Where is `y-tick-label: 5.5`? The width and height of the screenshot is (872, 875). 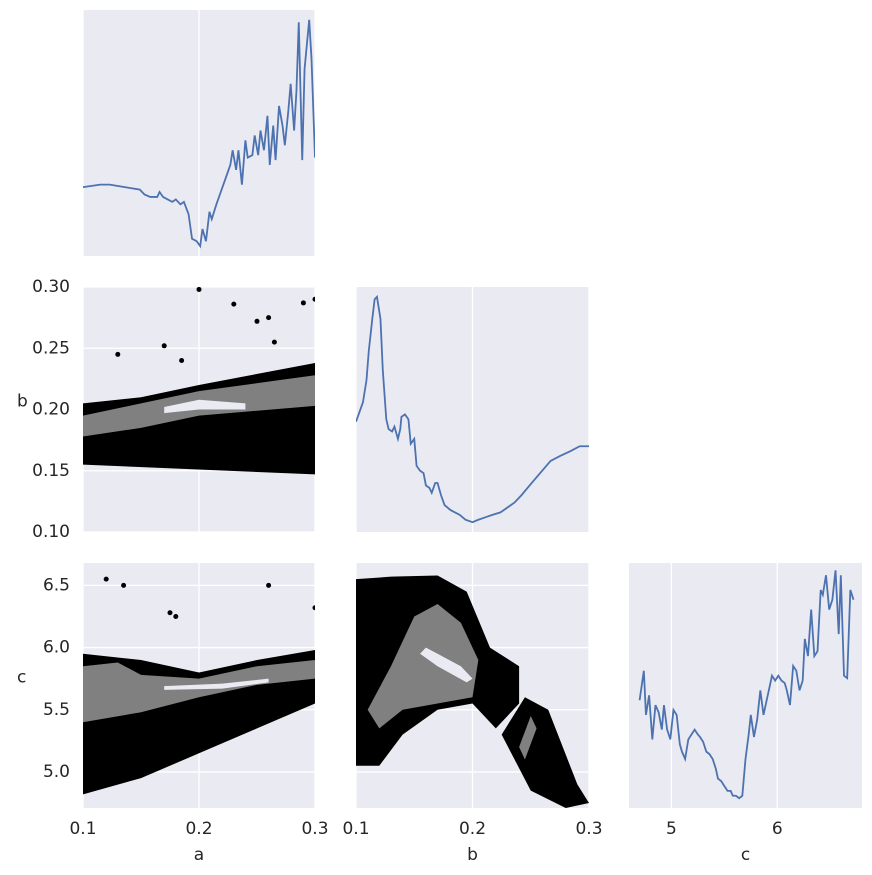
y-tick-label: 5.5 is located at coordinates (56, 710).